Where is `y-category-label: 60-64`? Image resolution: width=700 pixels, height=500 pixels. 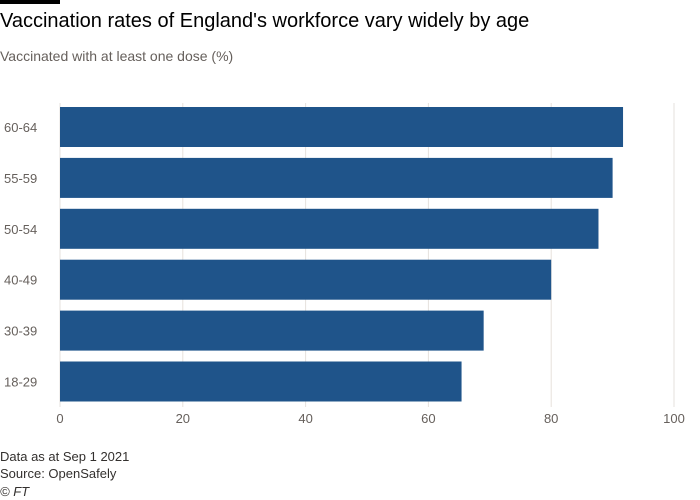 y-category-label: 60-64 is located at coordinates (20, 127).